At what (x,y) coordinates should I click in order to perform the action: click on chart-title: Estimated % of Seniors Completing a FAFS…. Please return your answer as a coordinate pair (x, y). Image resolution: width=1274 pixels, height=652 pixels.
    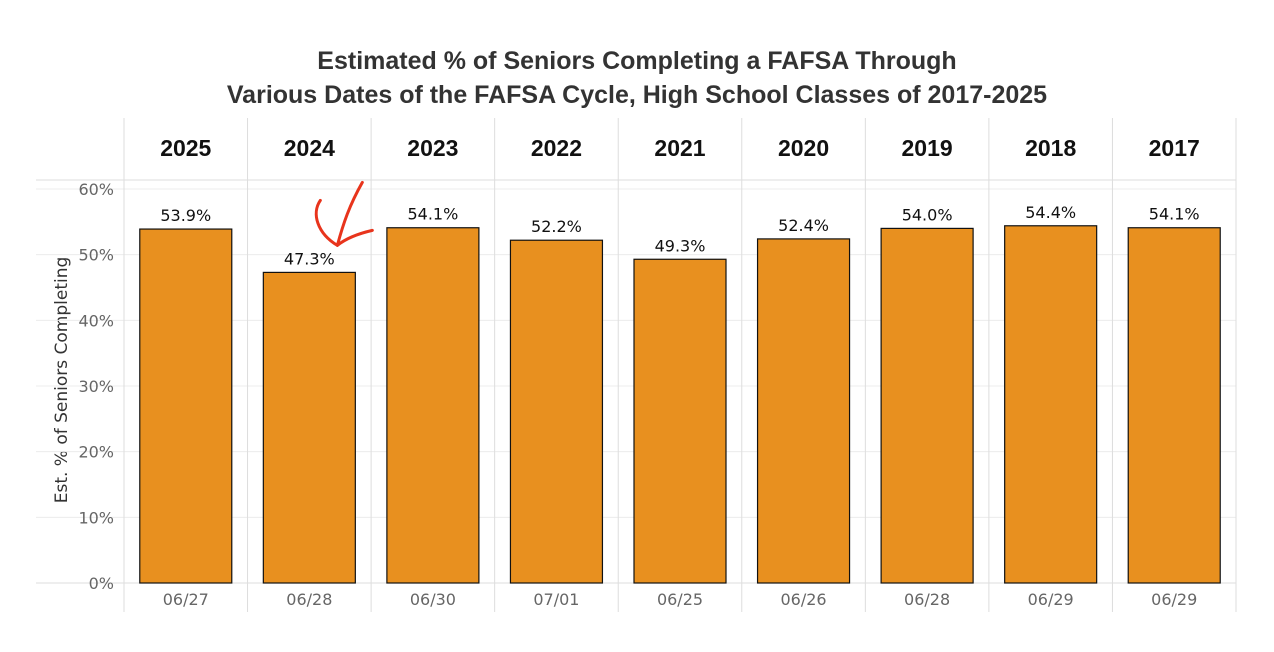
    Looking at the image, I should click on (636, 61).